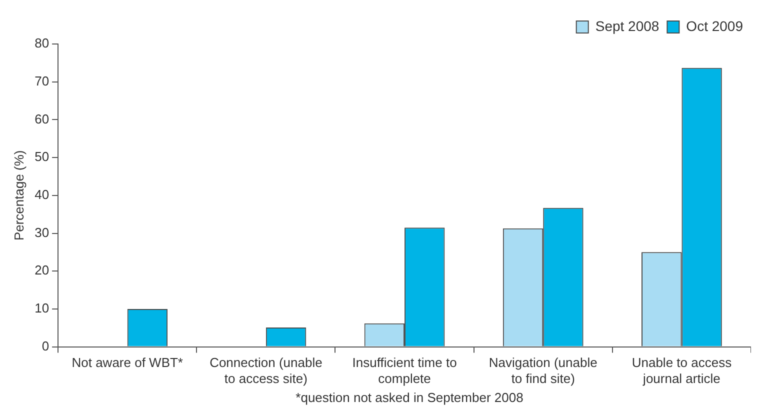  What do you see at coordinates (42, 194) in the screenshot?
I see `y-tick-label: 40` at bounding box center [42, 194].